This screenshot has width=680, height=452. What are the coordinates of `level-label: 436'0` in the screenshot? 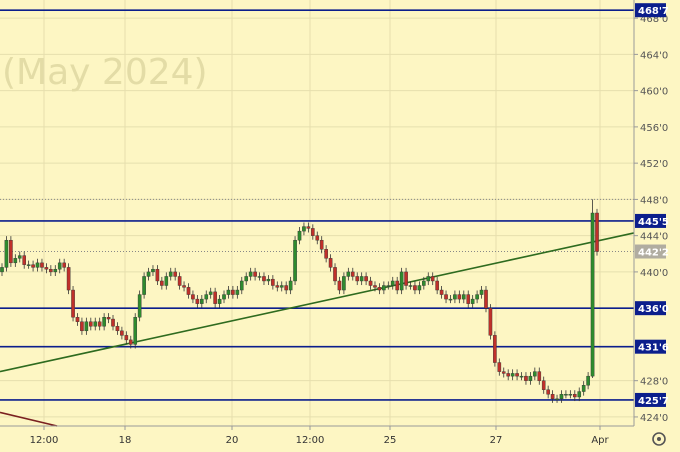 It's located at (653, 309).